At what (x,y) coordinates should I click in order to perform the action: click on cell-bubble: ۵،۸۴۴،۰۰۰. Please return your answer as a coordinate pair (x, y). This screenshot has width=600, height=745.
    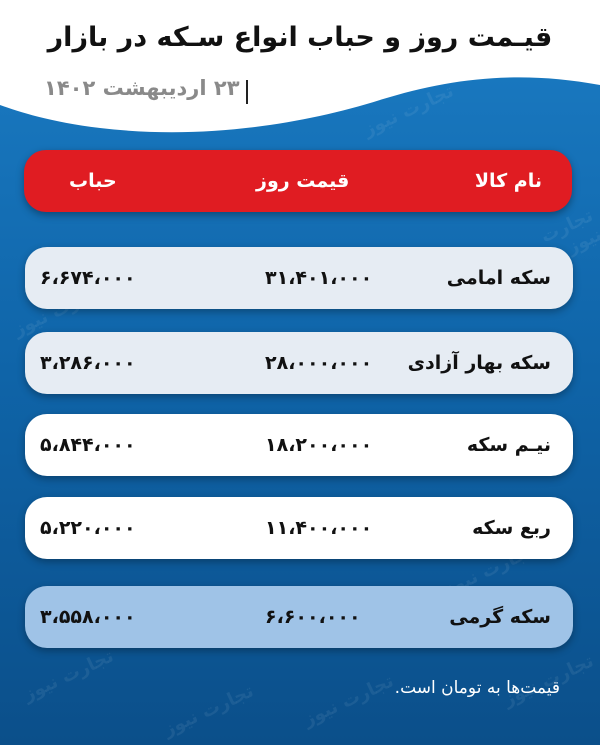
    Looking at the image, I should click on (88, 445).